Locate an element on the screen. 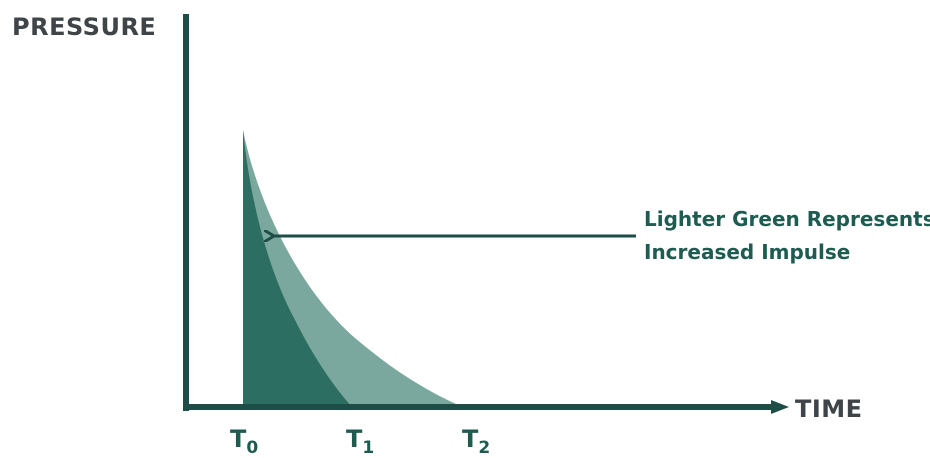 This screenshot has height=458, width=930. tick-t2: T2 is located at coordinates (476, 441).